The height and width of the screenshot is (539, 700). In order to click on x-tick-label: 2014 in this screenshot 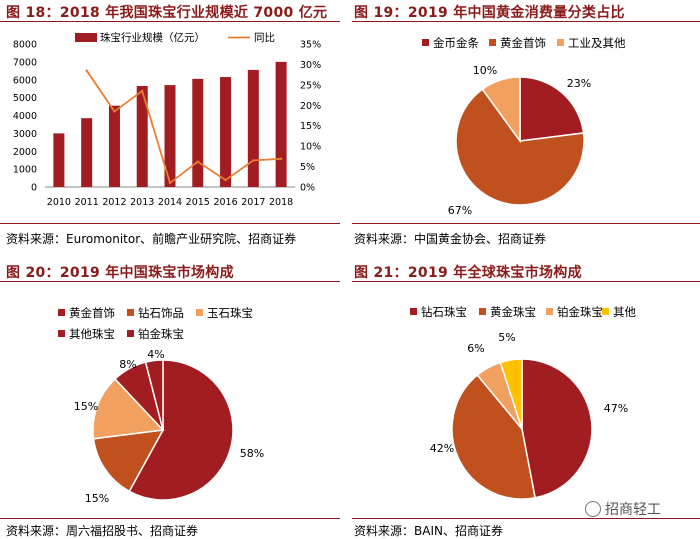, I will do `click(170, 202)`.